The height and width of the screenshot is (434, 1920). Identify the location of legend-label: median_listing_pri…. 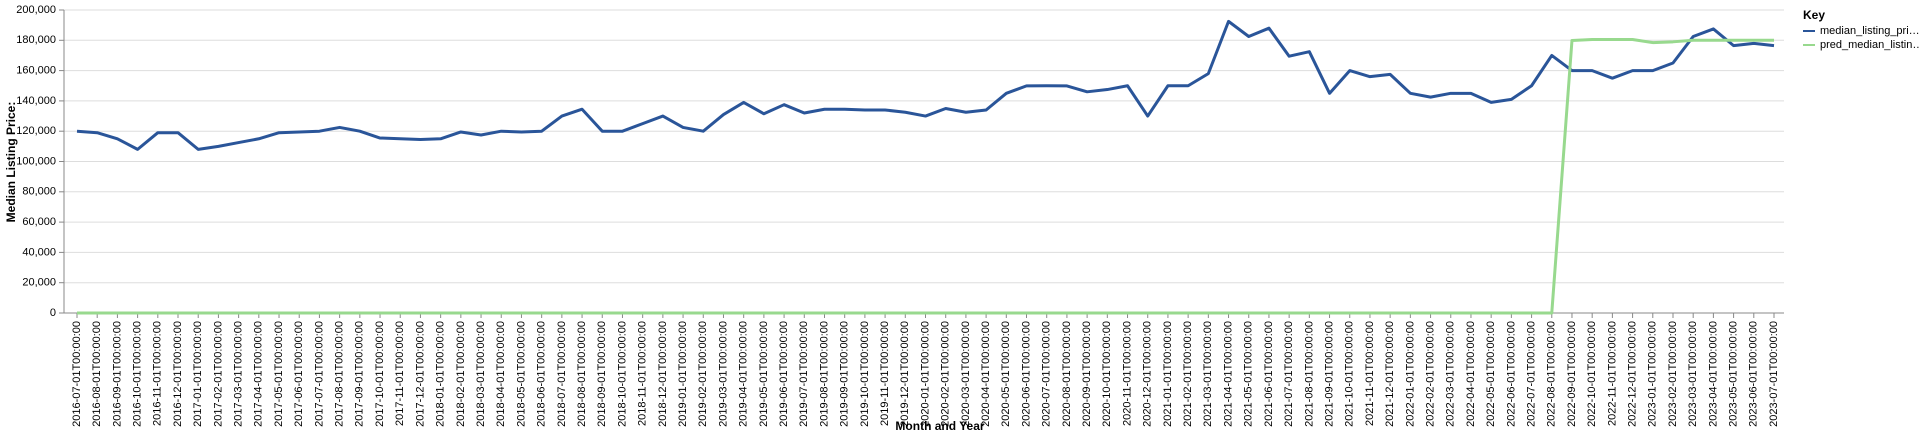
(1870, 31).